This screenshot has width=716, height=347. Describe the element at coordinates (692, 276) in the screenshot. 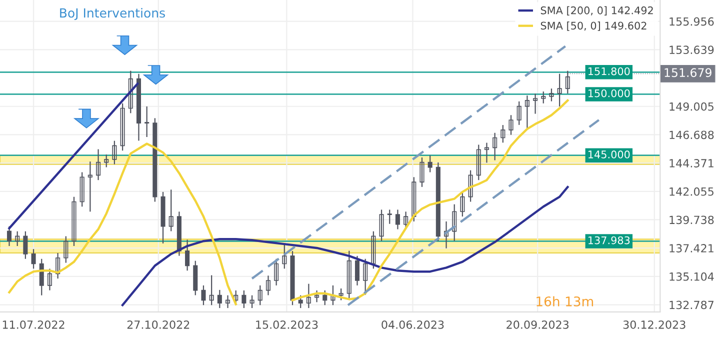

I see `y-tick-label: 135.104` at that location.